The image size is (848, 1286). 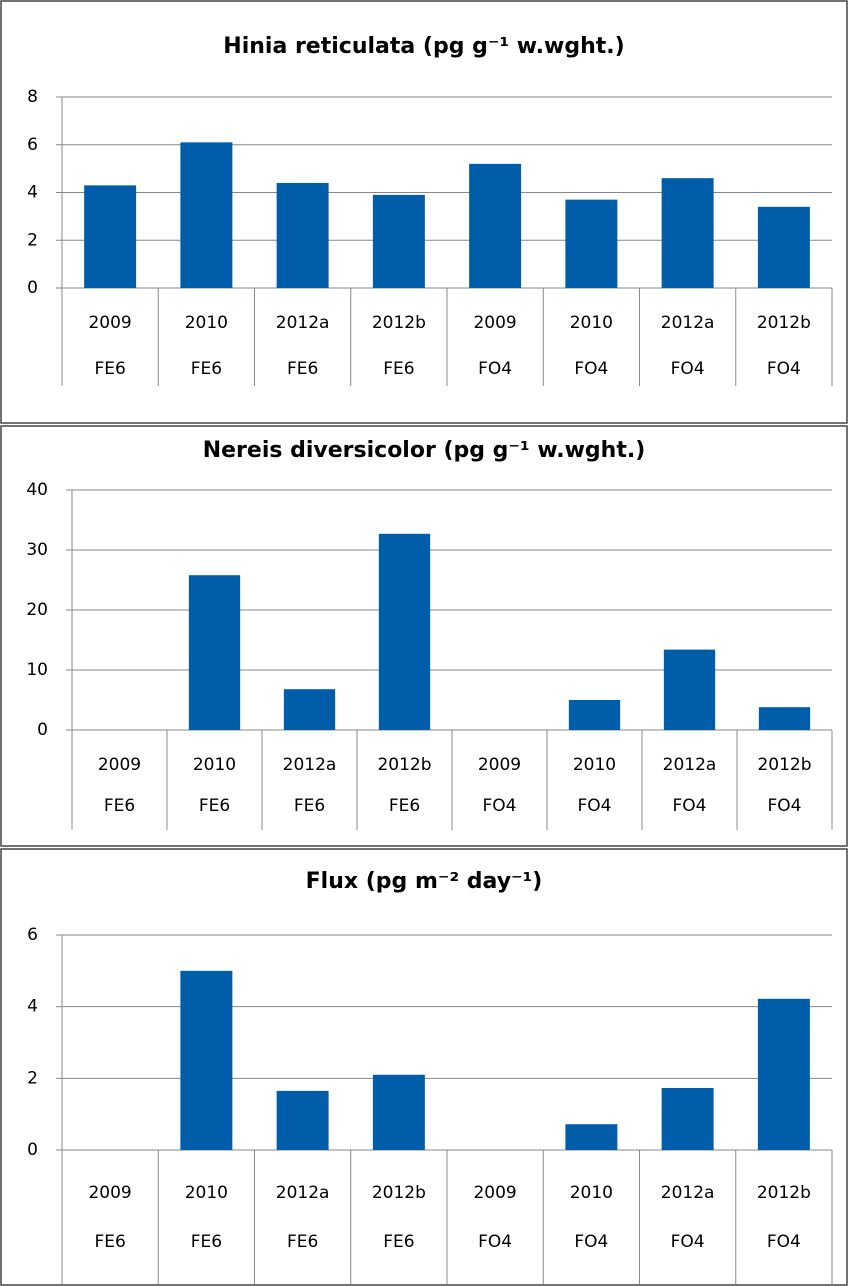 What do you see at coordinates (424, 881) in the screenshot?
I see `chart-title: Flux (pg m⁻² day⁻¹)` at bounding box center [424, 881].